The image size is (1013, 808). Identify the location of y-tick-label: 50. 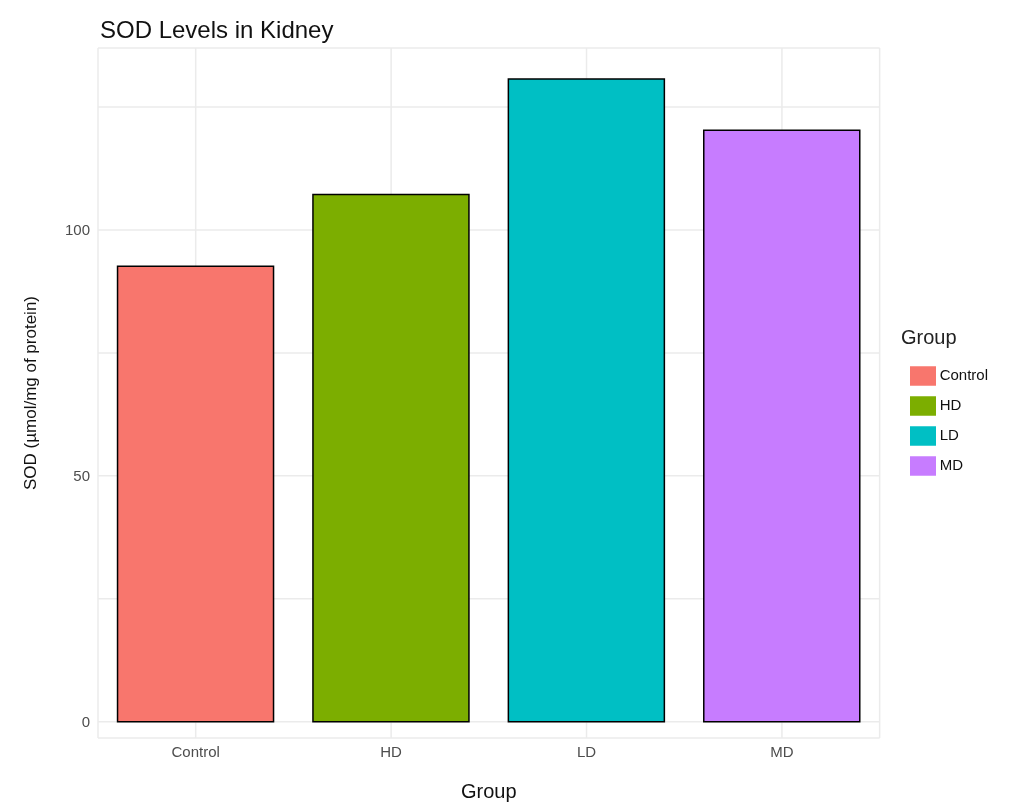
(81, 476).